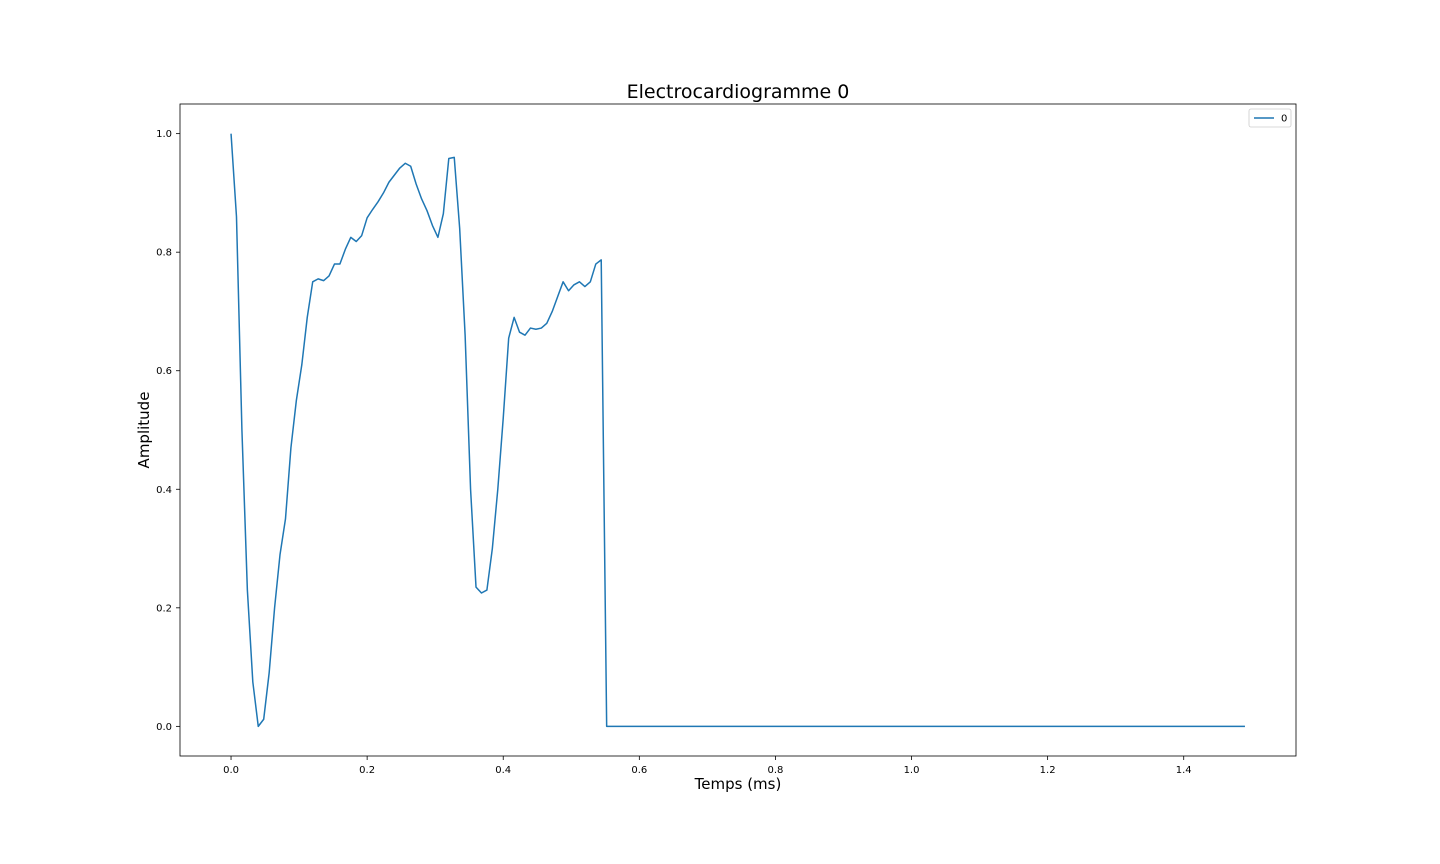  I want to click on y-tick-label: 0.4, so click(164, 490).